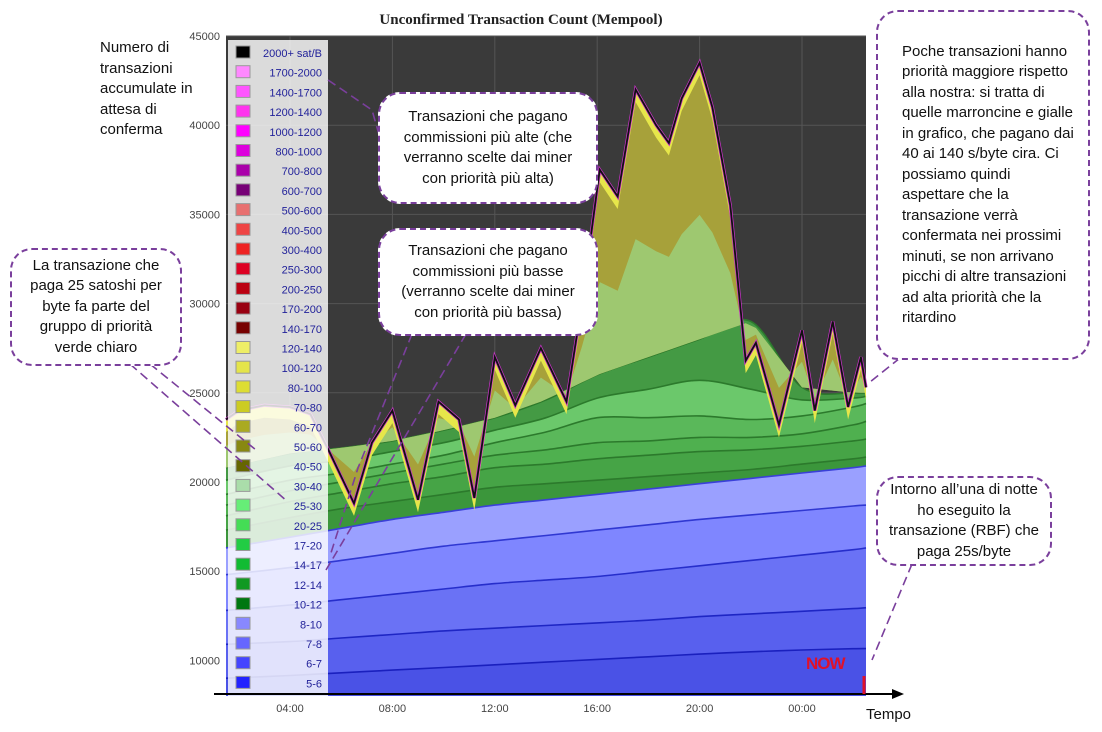 The height and width of the screenshot is (732, 1102). I want to click on legend-label: 60-70, so click(308, 428).